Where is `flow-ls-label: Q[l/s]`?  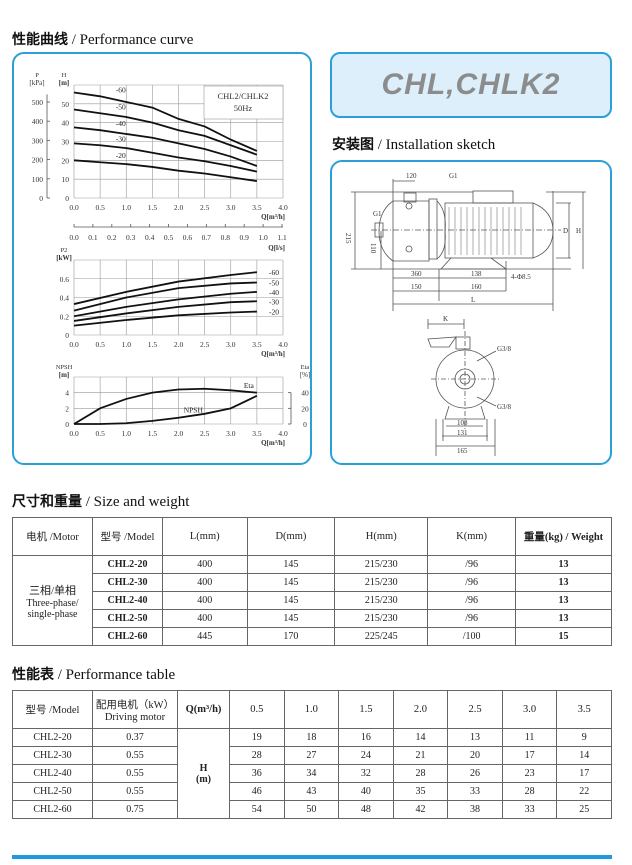
flow-ls-label: Q[l/s] is located at coordinates (276, 248).